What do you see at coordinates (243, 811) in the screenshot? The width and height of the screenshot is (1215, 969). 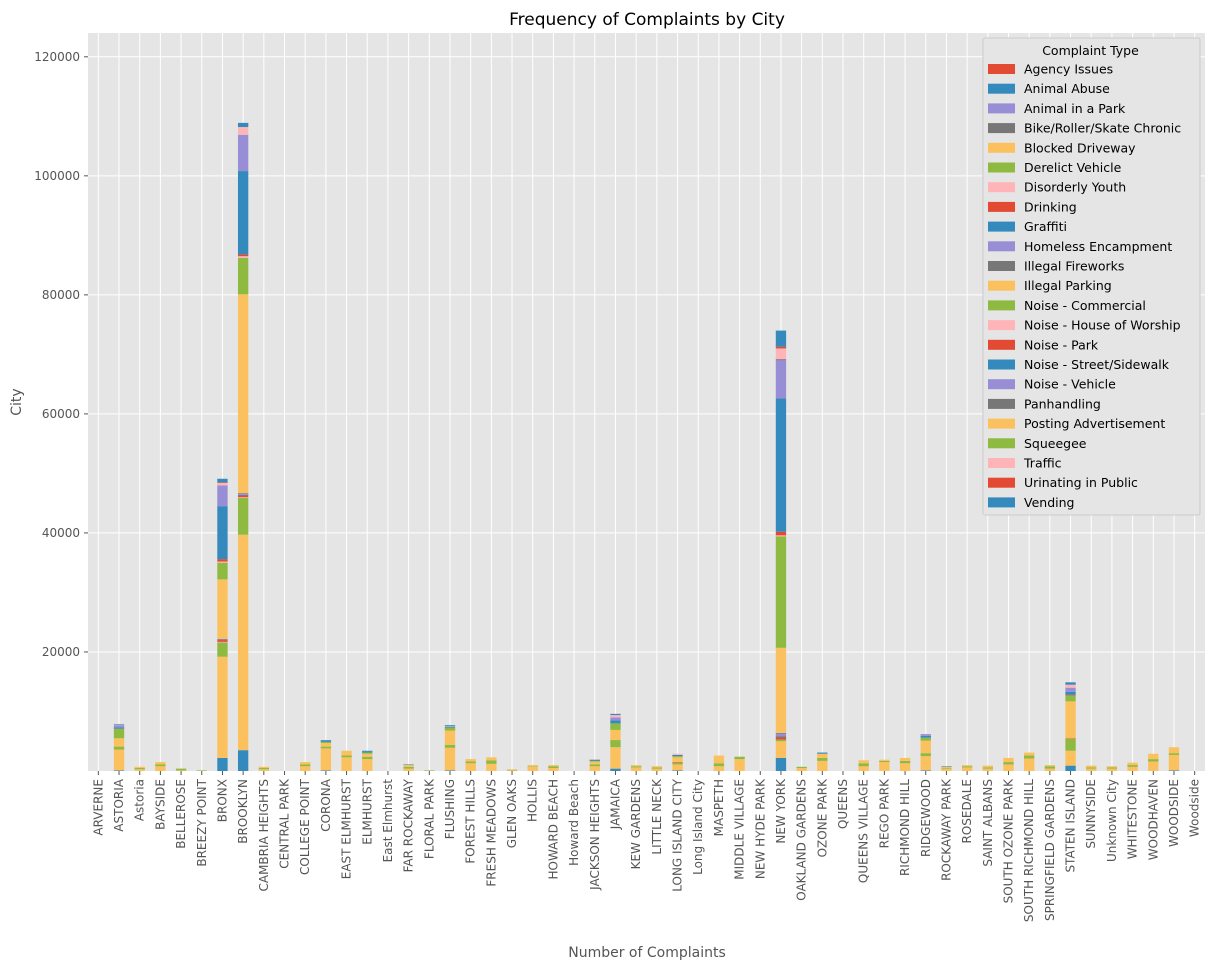 I see `x-tick-label: BROOKLYN` at bounding box center [243, 811].